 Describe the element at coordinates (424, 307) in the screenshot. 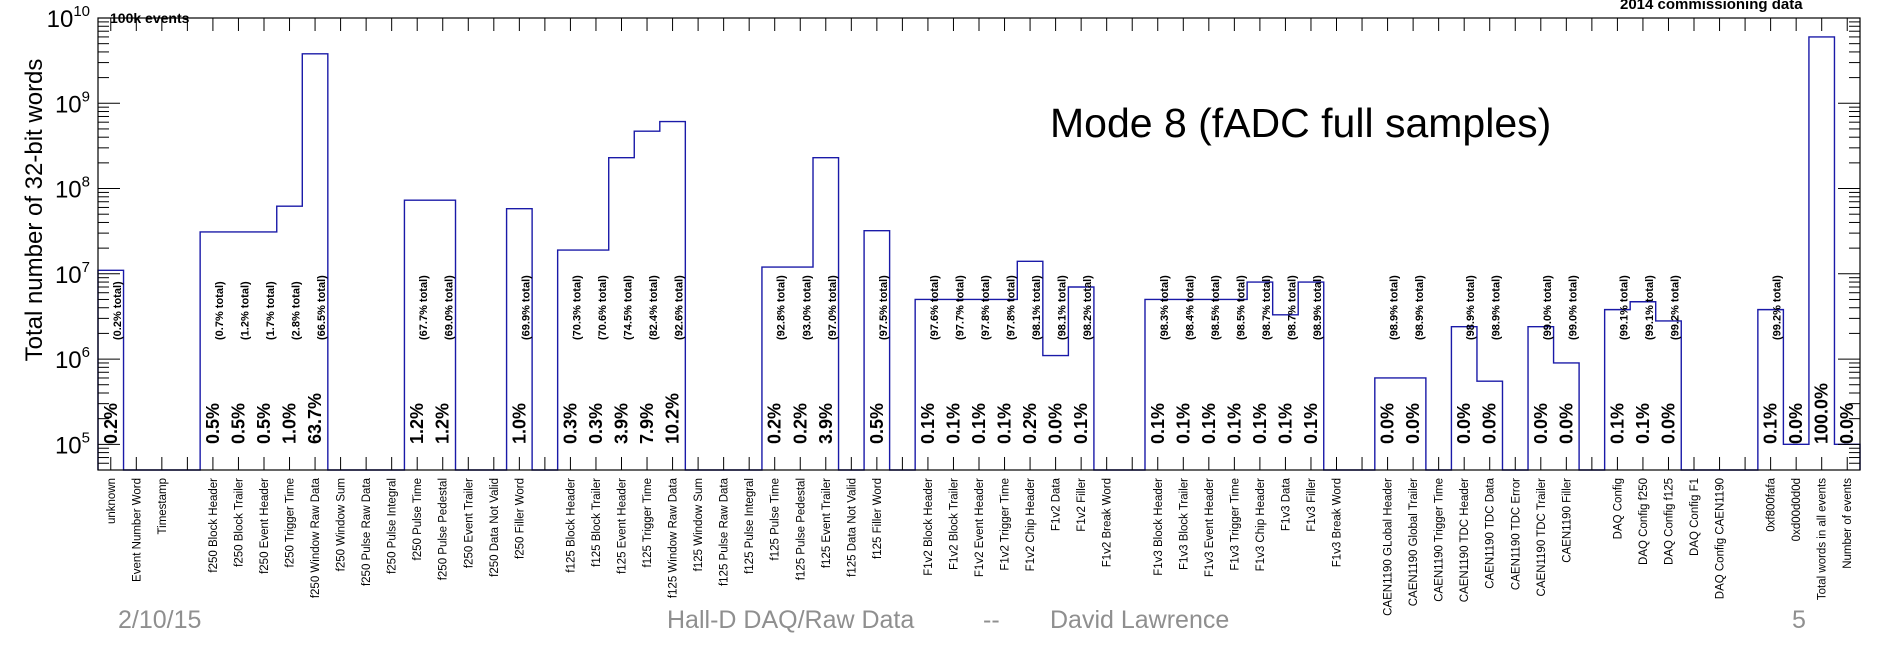

I see `bin-cumulative-12: (67.7% total)` at that location.